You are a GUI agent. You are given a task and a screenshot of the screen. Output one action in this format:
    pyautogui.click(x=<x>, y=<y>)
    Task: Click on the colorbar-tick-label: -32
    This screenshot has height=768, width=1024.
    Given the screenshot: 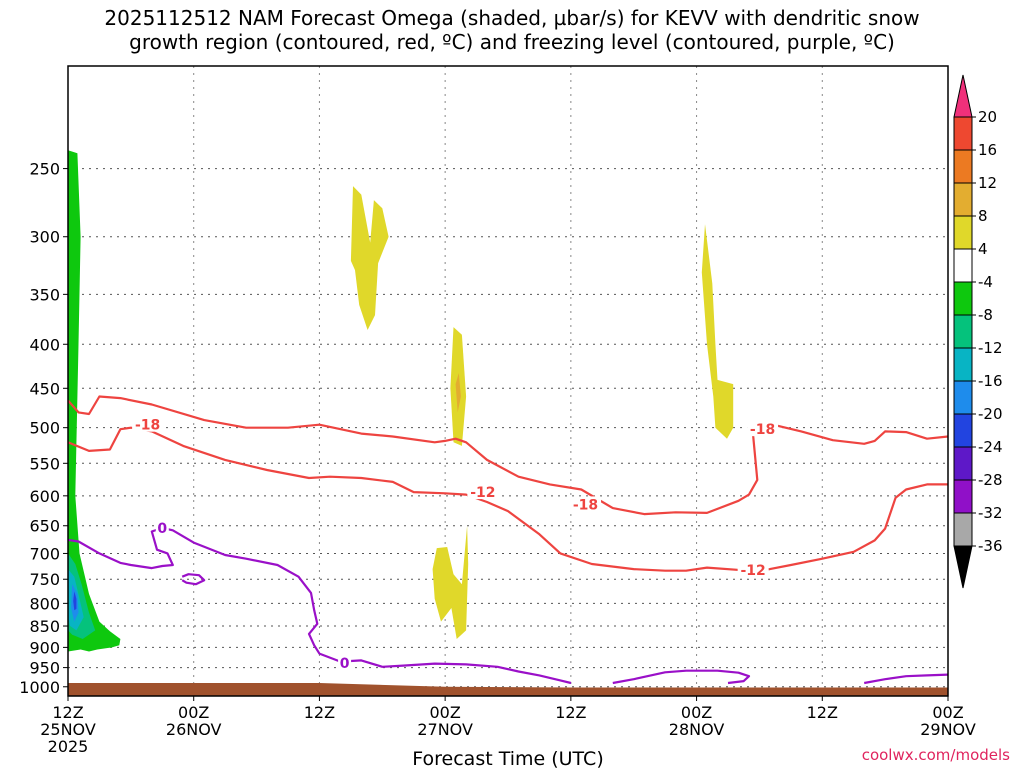 What is the action you would take?
    pyautogui.click(x=990, y=513)
    